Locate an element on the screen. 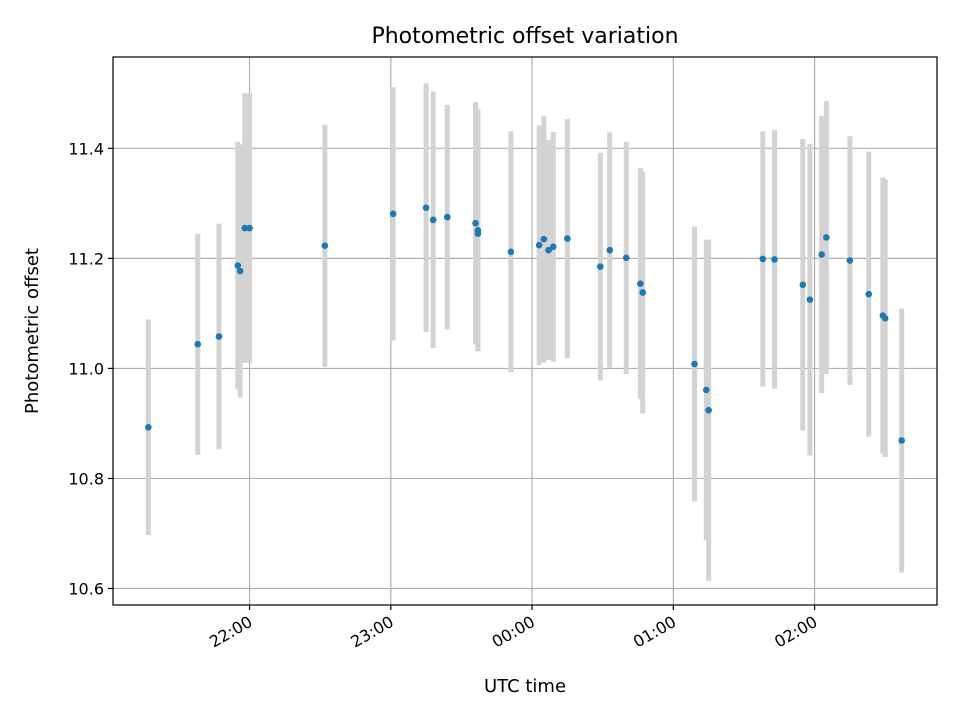 This screenshot has width=960, height=720. y-tick-label: 11.2 is located at coordinates (86, 258).